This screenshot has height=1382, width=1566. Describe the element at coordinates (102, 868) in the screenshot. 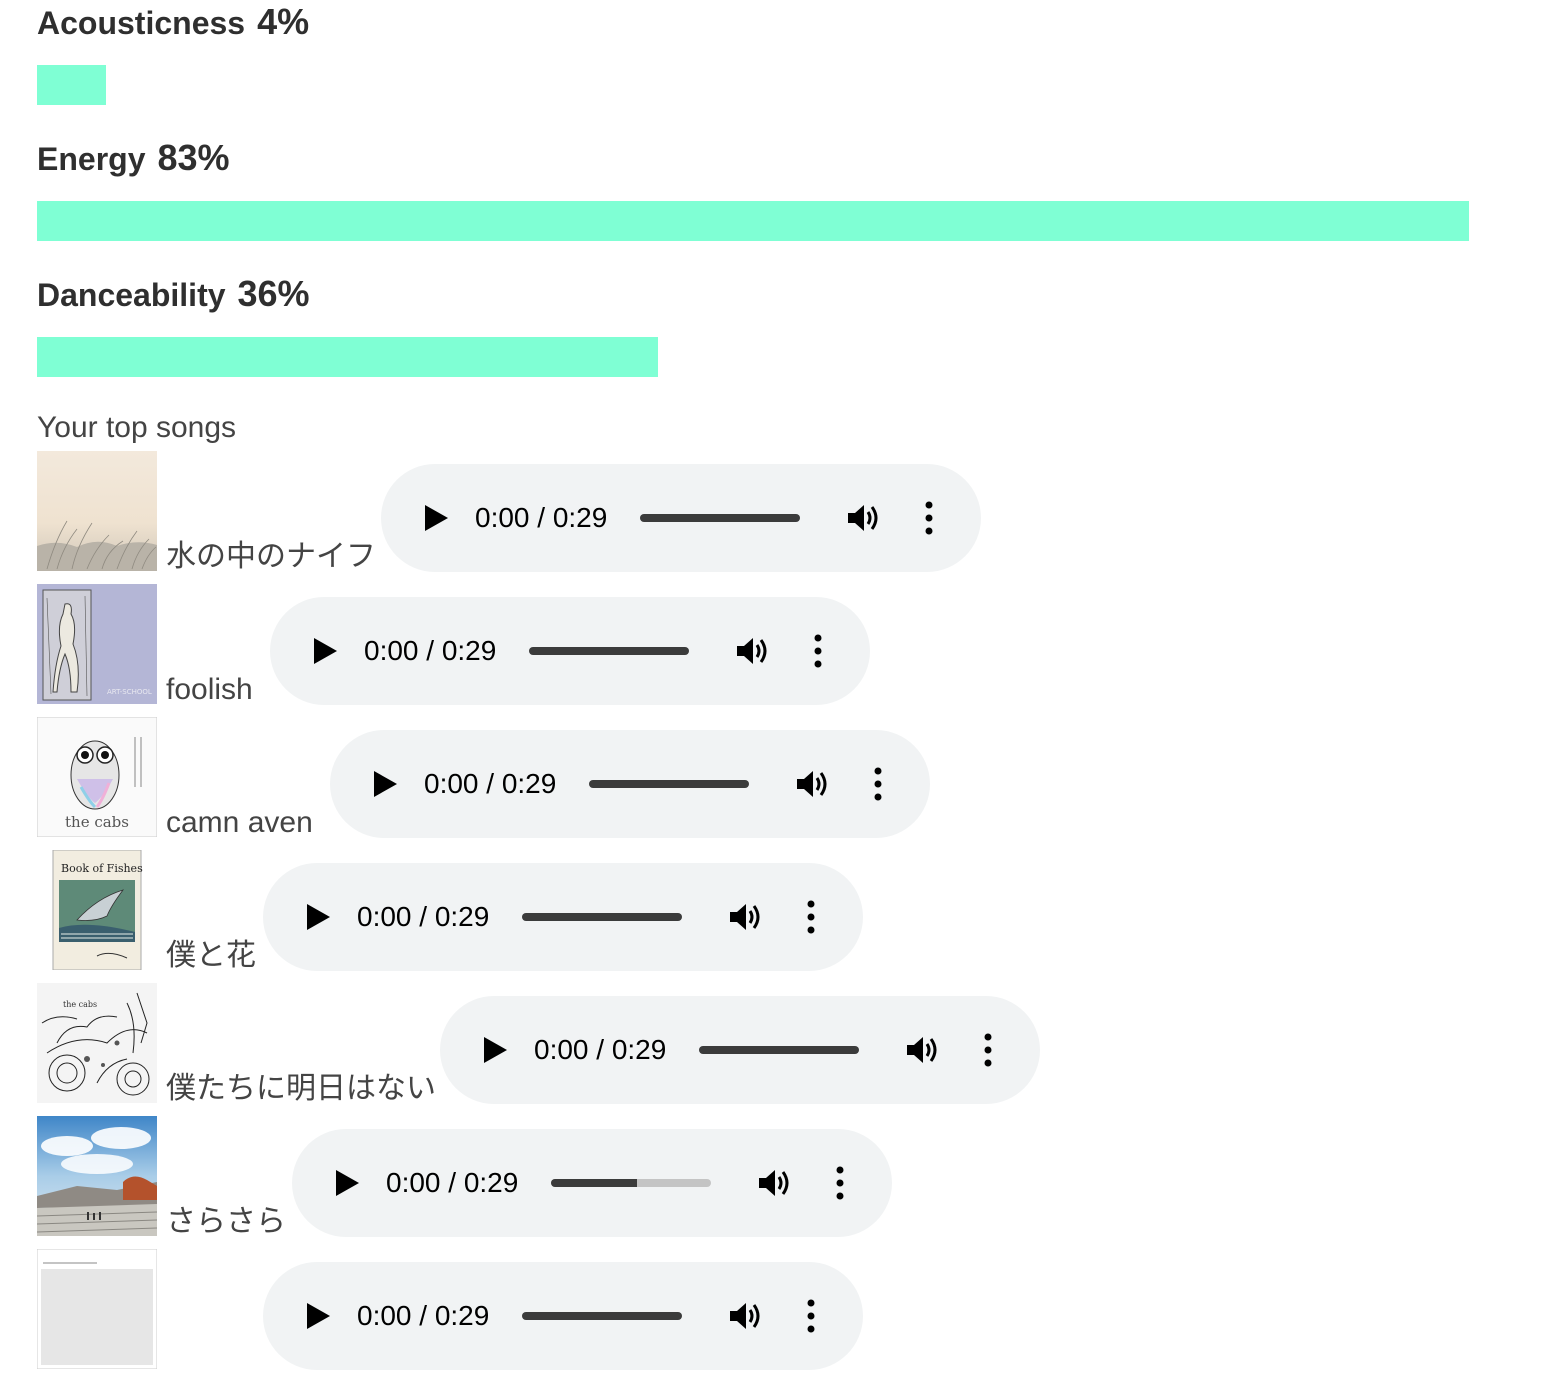

I see `svg-text: Book of Fishes` at that location.